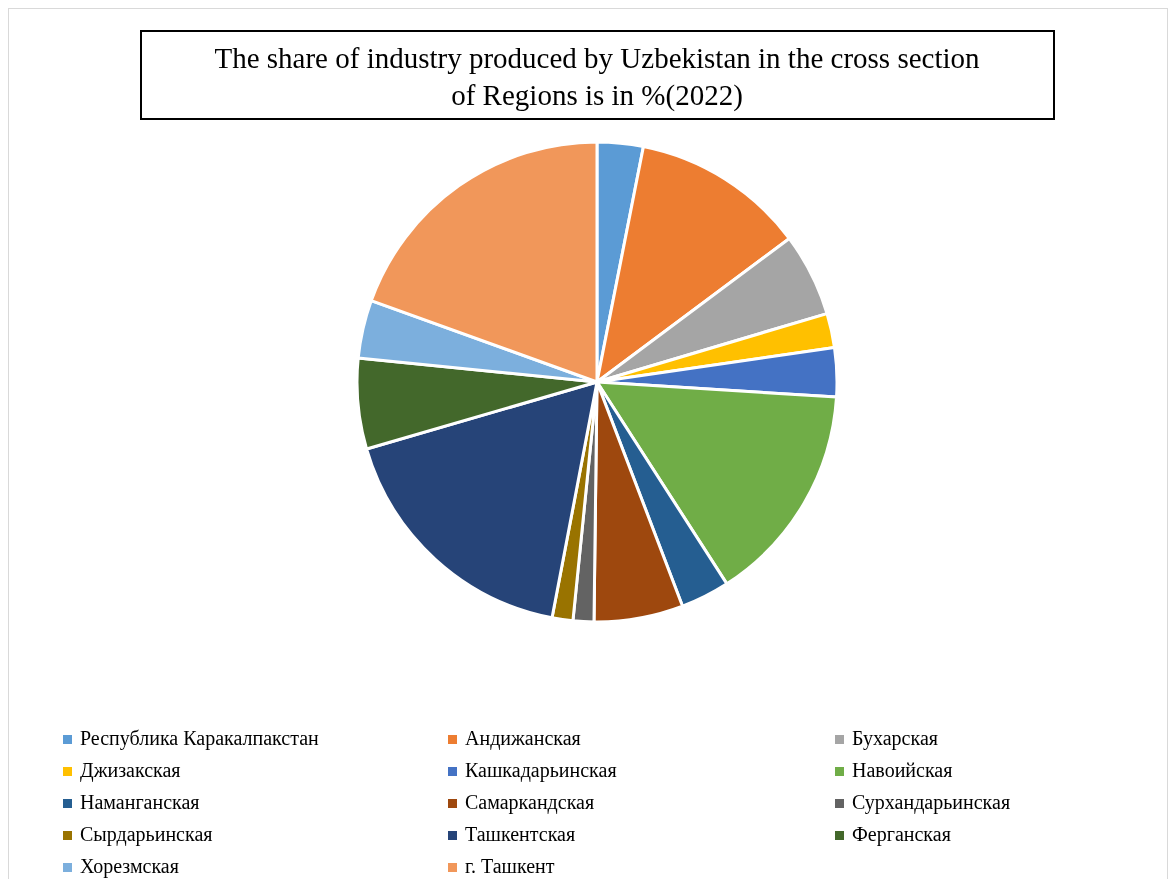 The width and height of the screenshot is (1172, 879). Describe the element at coordinates (530, 802) in the screenshot. I see `legend-label: Самаркандская` at that location.